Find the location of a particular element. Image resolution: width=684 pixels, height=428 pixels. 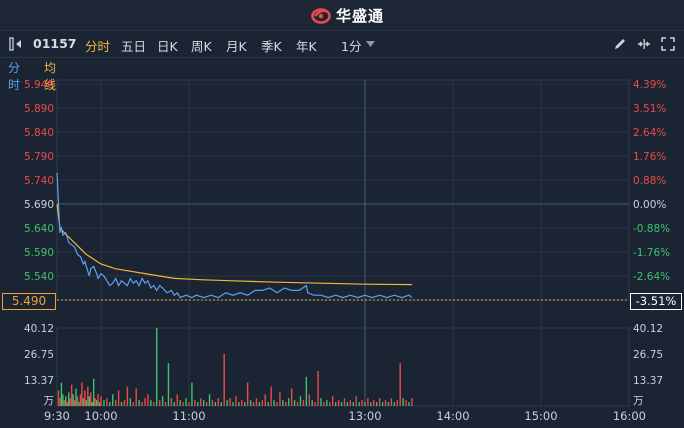

volume-bars is located at coordinates (235, 367).